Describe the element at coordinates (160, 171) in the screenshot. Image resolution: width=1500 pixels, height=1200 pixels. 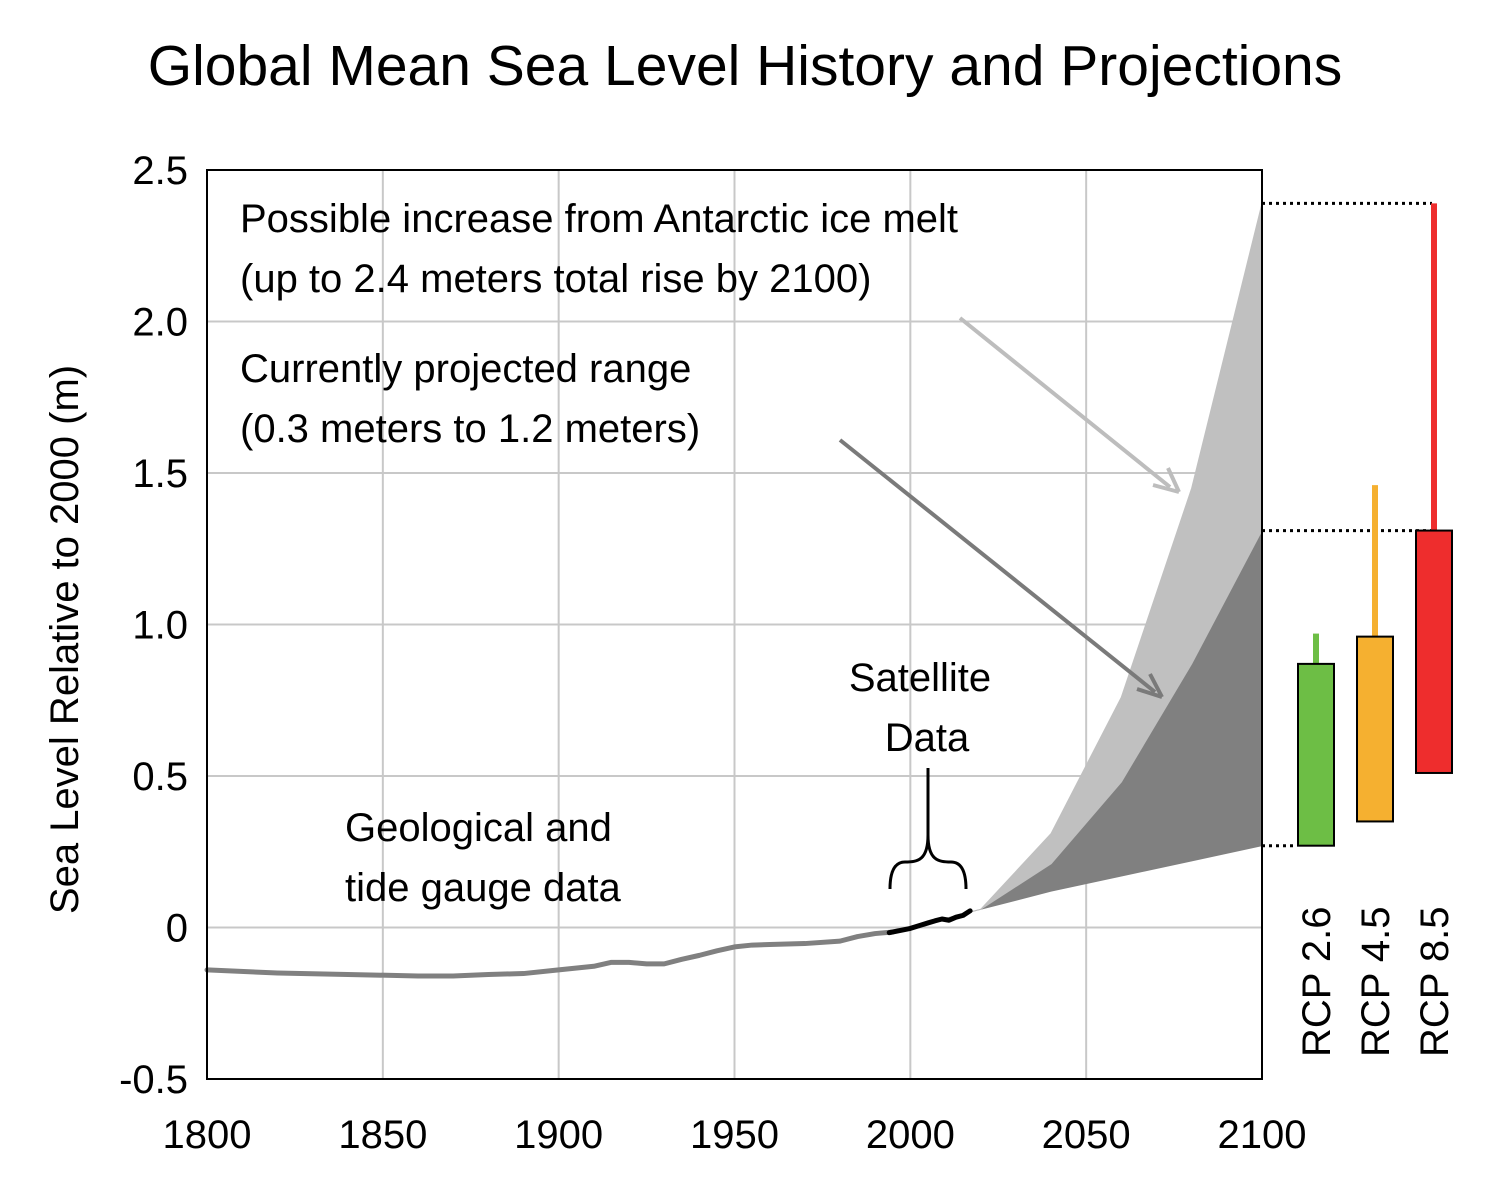
I see `y-tick-label-6: 2.5` at that location.